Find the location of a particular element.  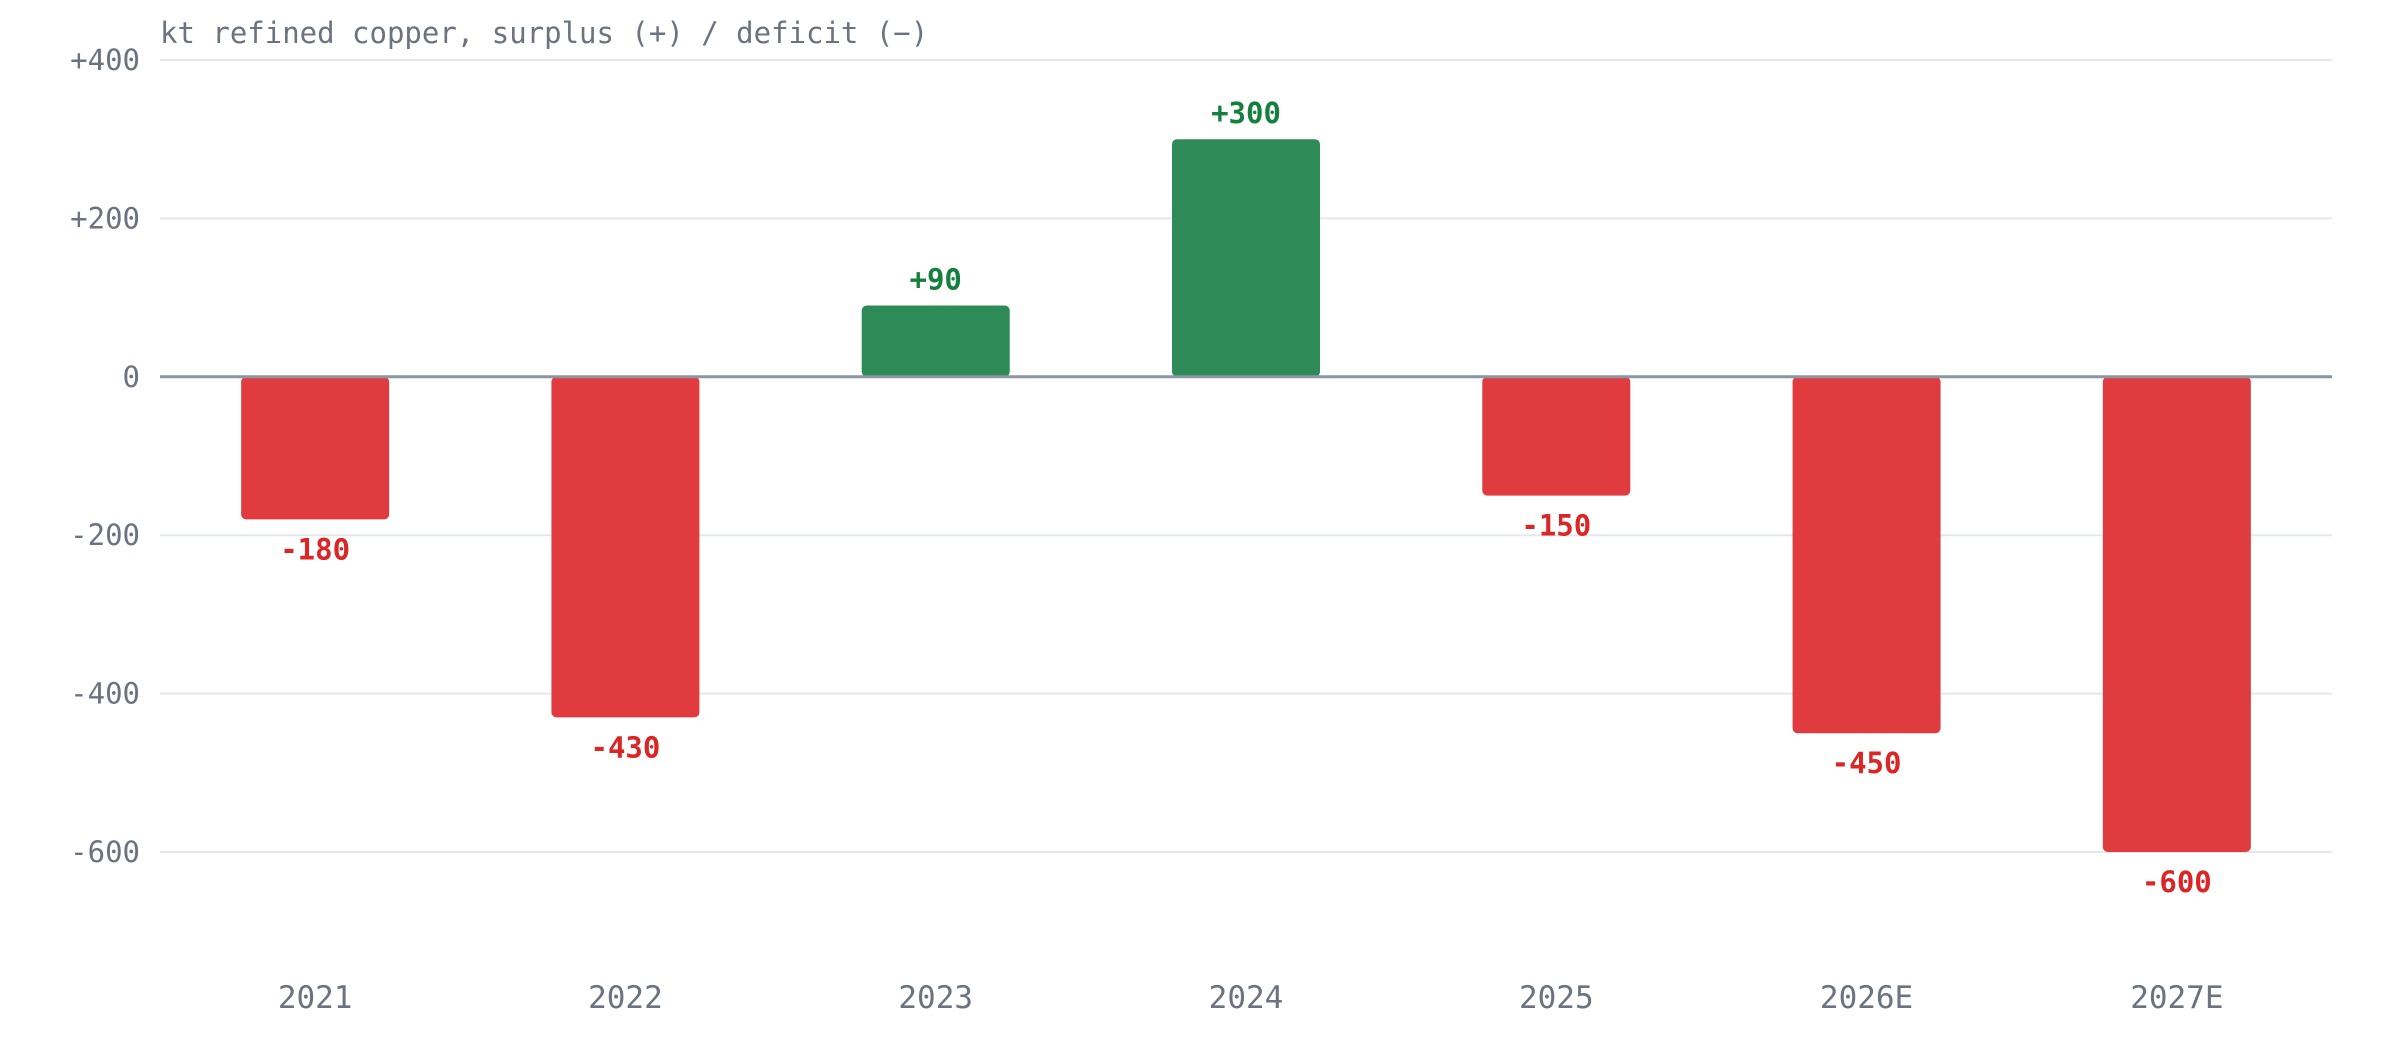

bar-2026E is located at coordinates (1866, 555).